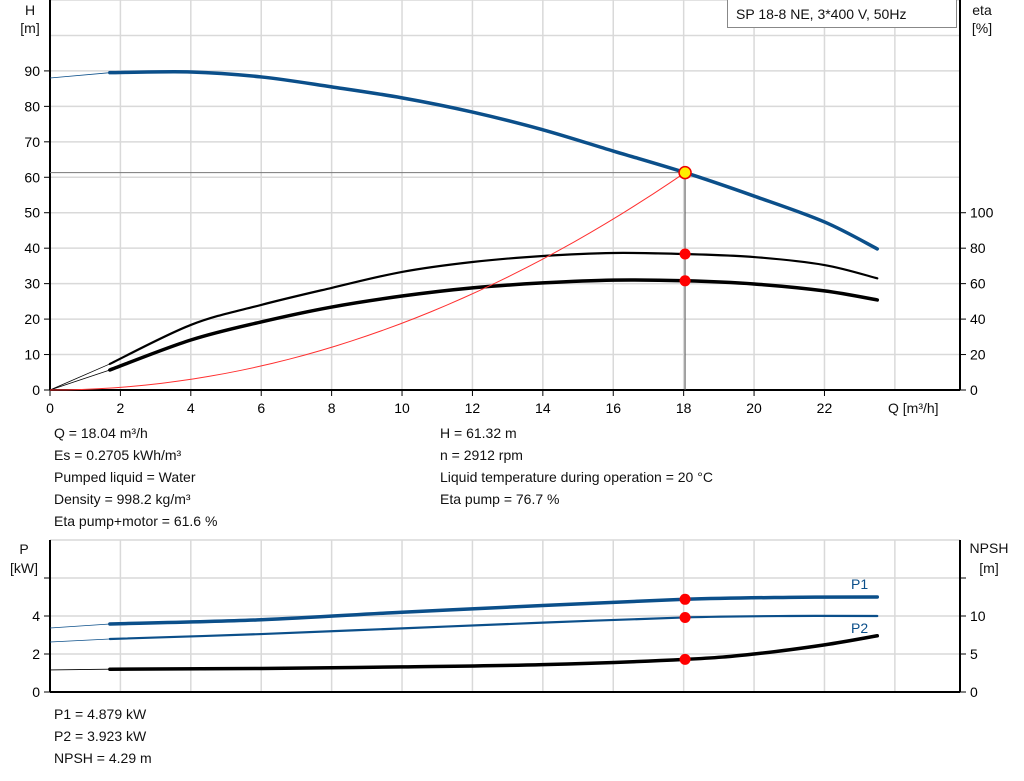  Describe the element at coordinates (136, 521) in the screenshot. I see `info-left-4: Eta pump+motor = 61.6 %` at that location.